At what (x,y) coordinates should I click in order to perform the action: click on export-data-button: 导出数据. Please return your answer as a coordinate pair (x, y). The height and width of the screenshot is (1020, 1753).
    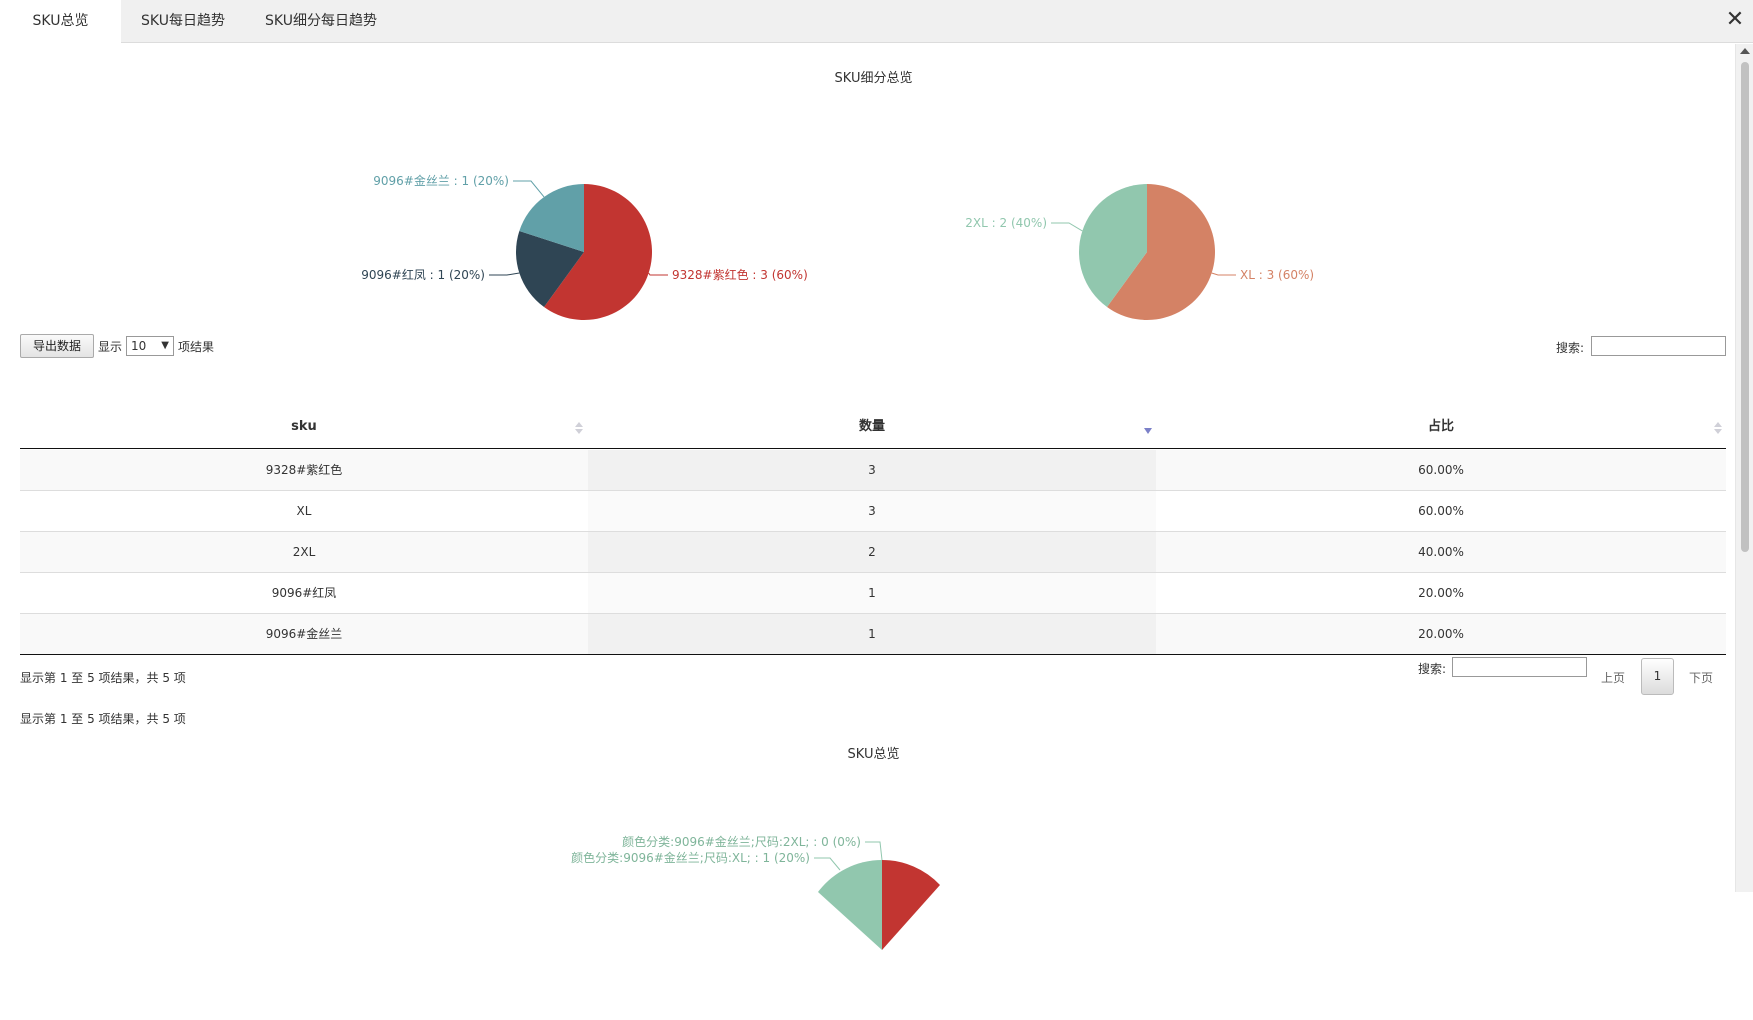
    Looking at the image, I should click on (57, 346).